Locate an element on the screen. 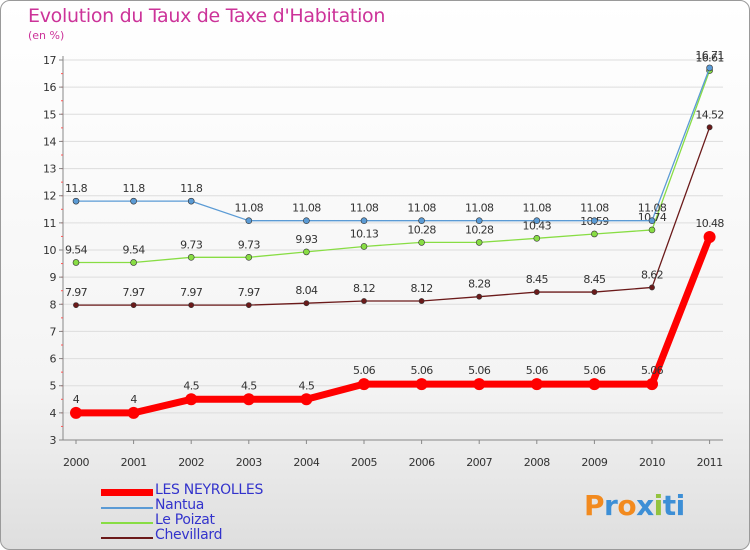 The height and width of the screenshot is (550, 750). legend-swatch-nantua is located at coordinates (127, 508).